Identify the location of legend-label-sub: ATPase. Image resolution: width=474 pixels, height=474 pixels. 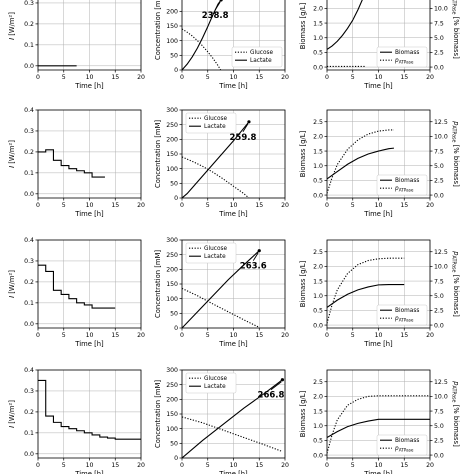
(406, 449).